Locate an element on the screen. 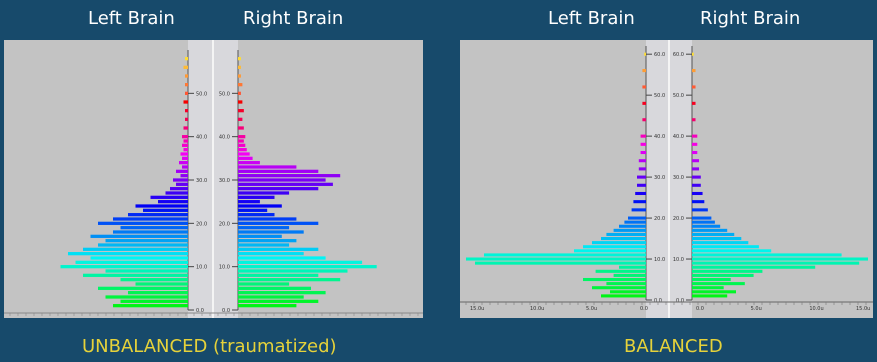 The image size is (877, 362). y-tick-label: 60.0 is located at coordinates (659, 55).